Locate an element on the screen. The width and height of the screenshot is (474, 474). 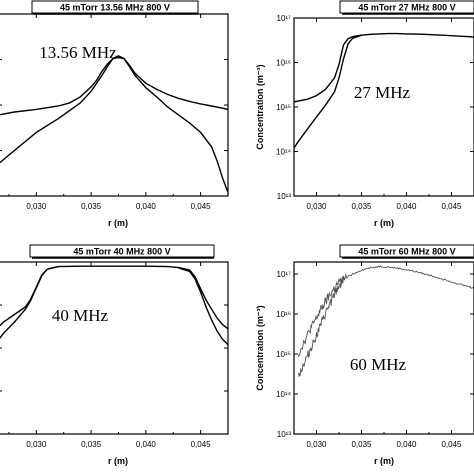
panel-header: 45 mTorr 13.56 MHz 800 V is located at coordinates (115, 8).